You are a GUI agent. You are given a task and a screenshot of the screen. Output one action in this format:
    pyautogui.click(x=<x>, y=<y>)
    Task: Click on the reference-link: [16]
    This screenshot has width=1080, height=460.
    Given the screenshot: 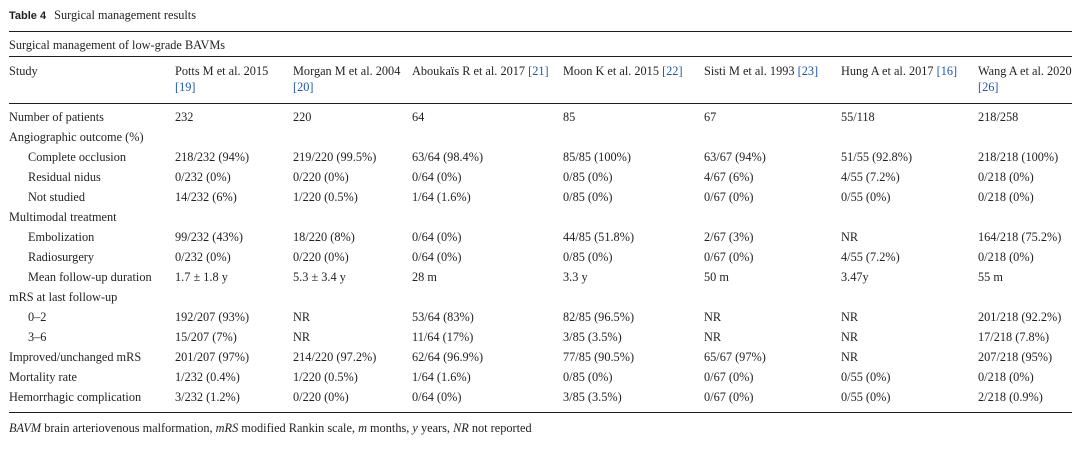 What is the action you would take?
    pyautogui.click(x=947, y=71)
    